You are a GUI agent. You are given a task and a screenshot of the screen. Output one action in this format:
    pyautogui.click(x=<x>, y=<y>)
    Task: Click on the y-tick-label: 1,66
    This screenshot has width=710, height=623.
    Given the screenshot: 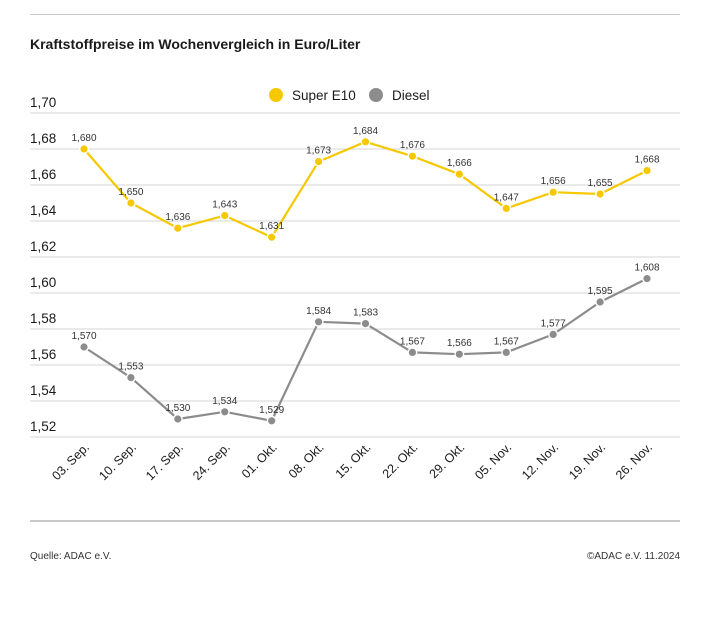 What is the action you would take?
    pyautogui.click(x=43, y=174)
    